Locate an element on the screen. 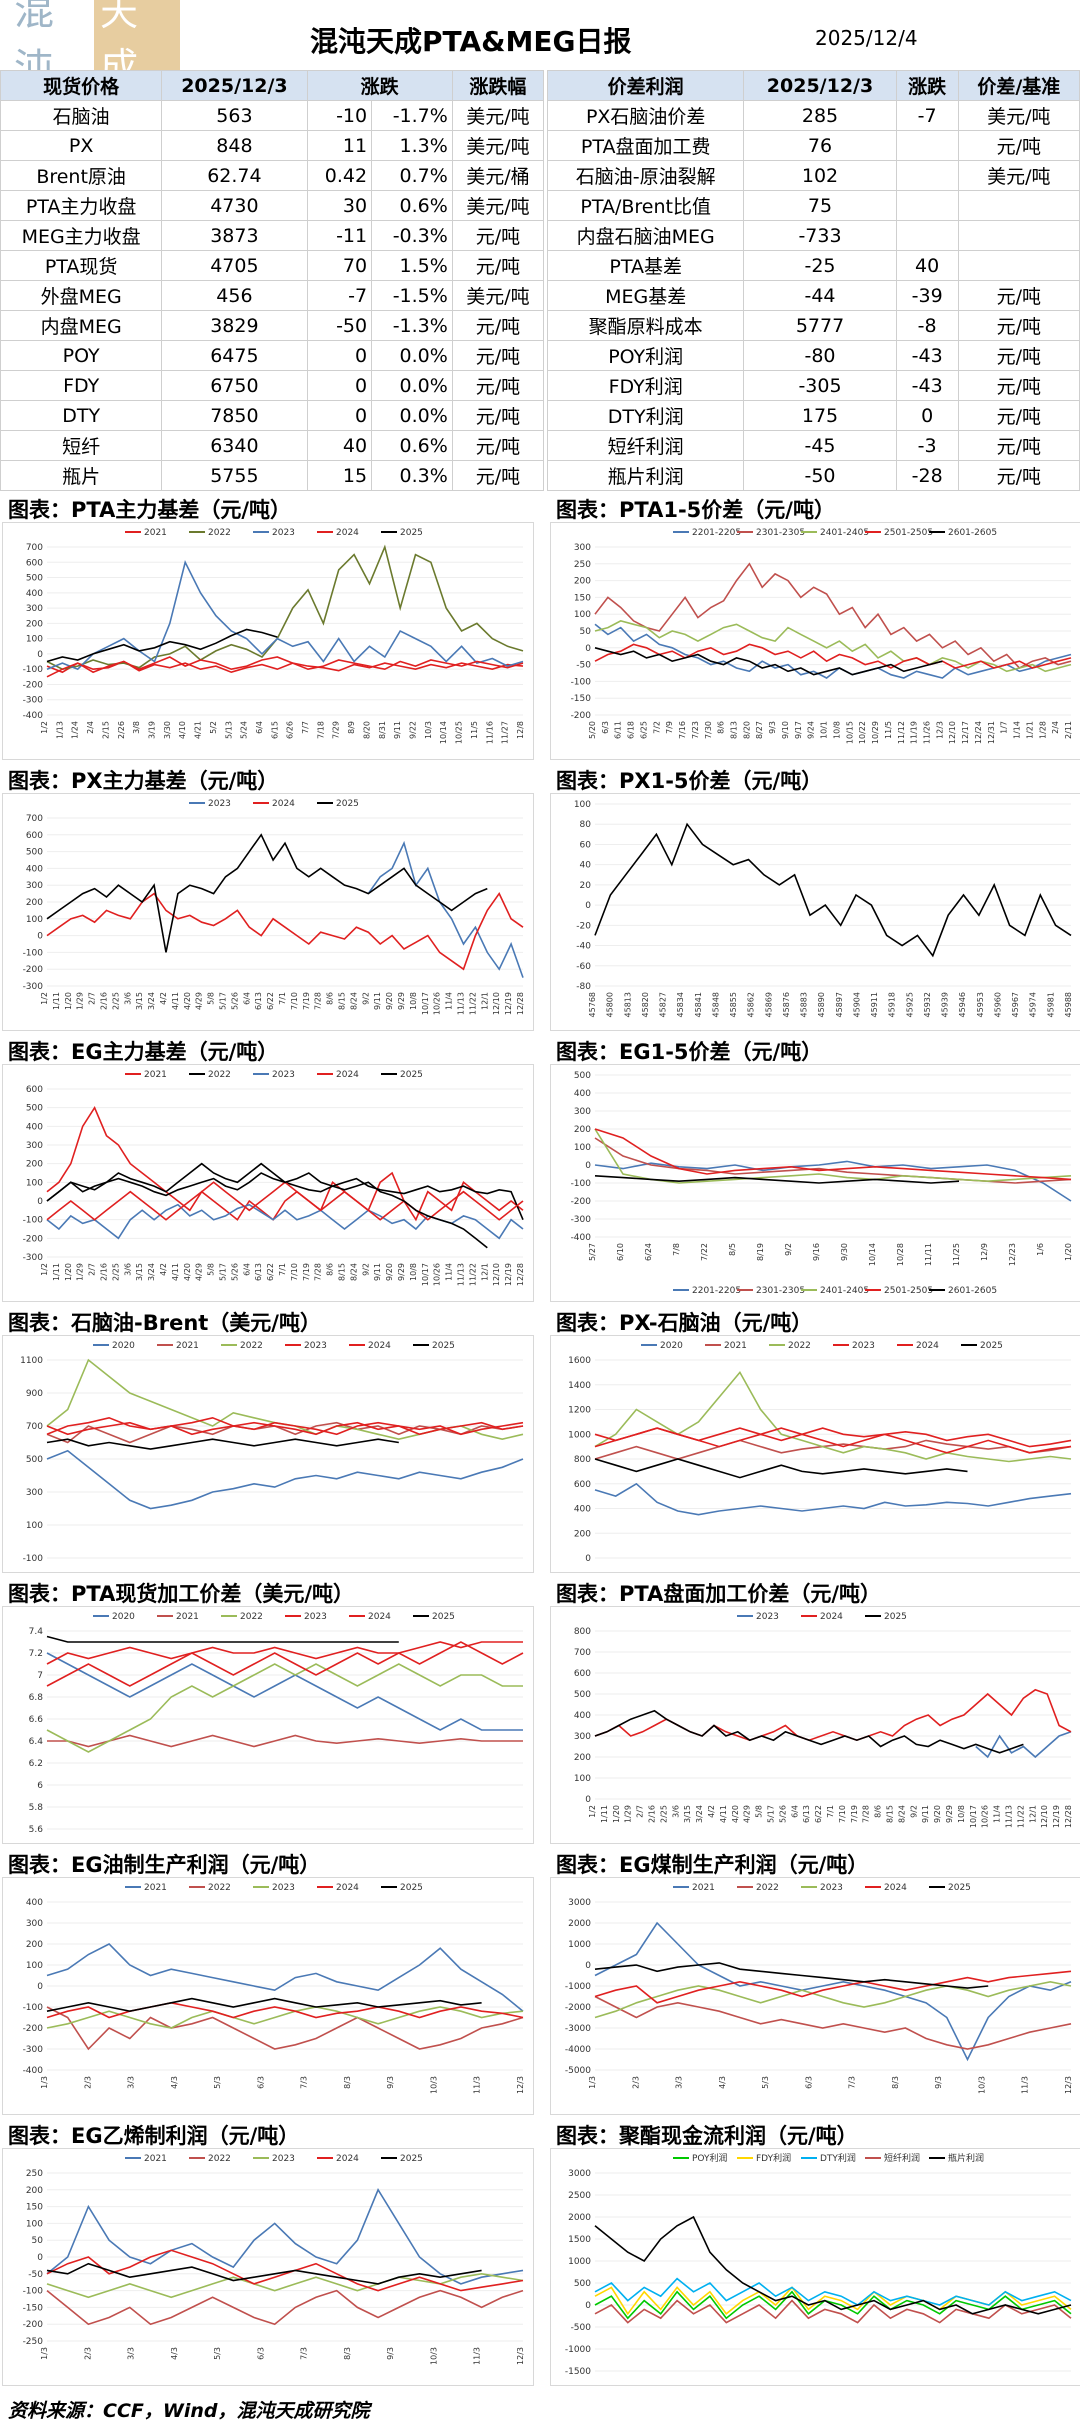 The width and height of the screenshot is (1080, 2424). cell-value: -45 is located at coordinates (820, 445).